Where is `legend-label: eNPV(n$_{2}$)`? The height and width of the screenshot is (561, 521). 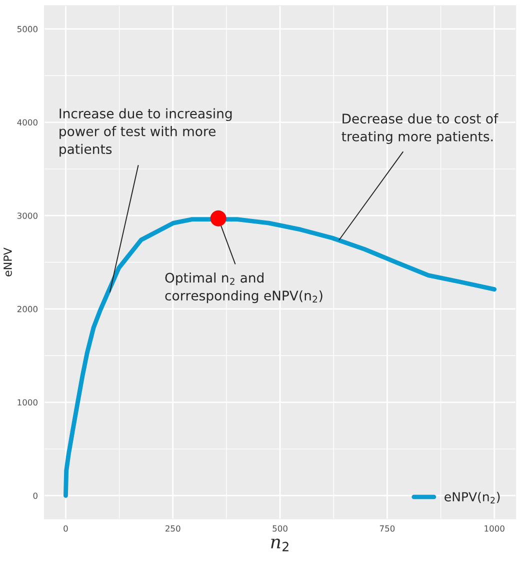
legend-label: eNPV(n$_{2}$) is located at coordinates (472, 498).